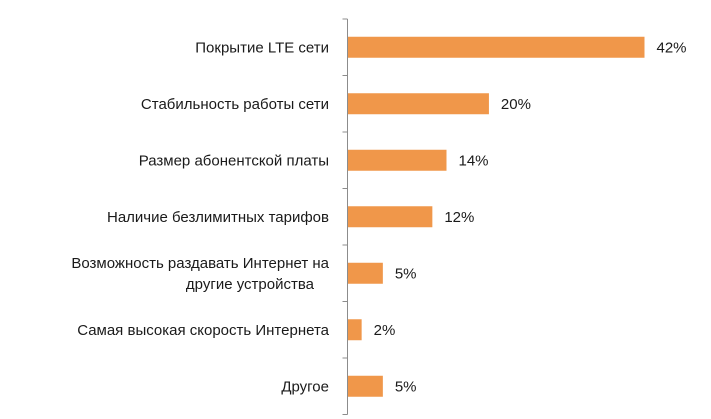  Describe the element at coordinates (516, 104) in the screenshot. I see `value-label-1: 20%` at that location.